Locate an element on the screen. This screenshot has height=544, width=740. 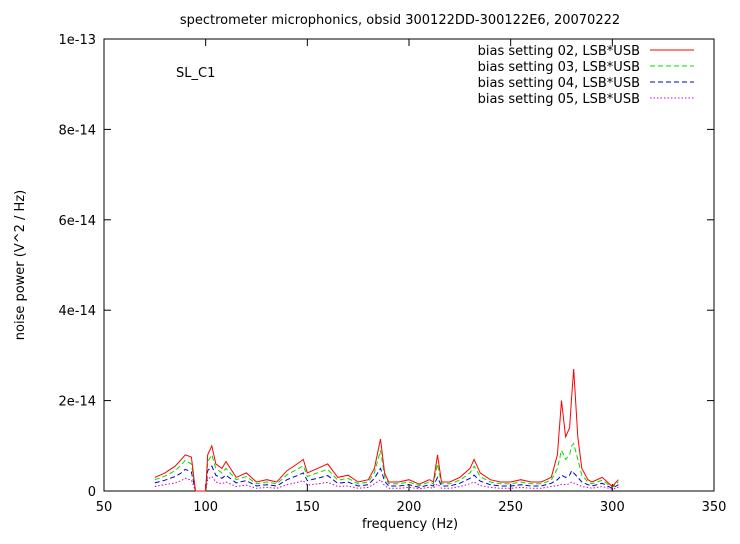
x-tick-label: 300 is located at coordinates (612, 507).